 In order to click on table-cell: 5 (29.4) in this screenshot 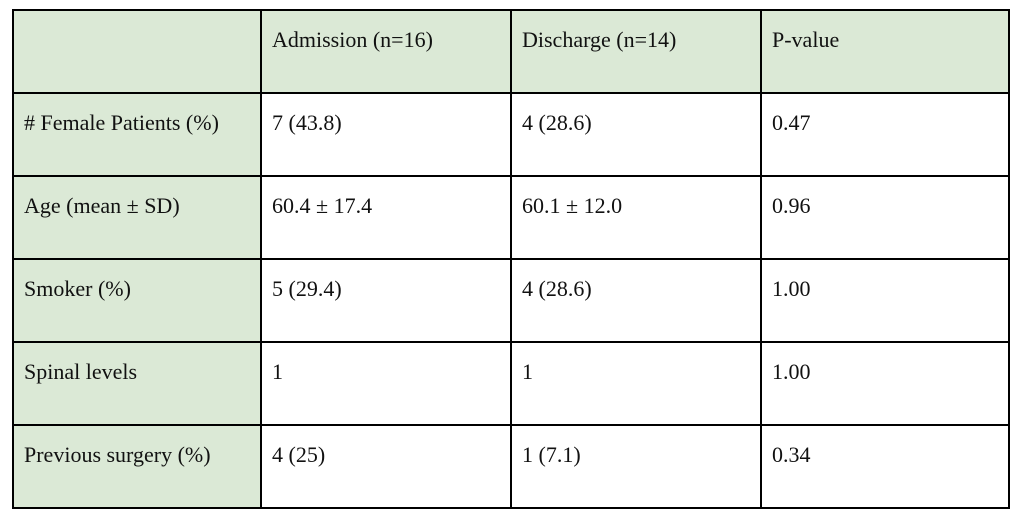, I will do `click(386, 300)`.